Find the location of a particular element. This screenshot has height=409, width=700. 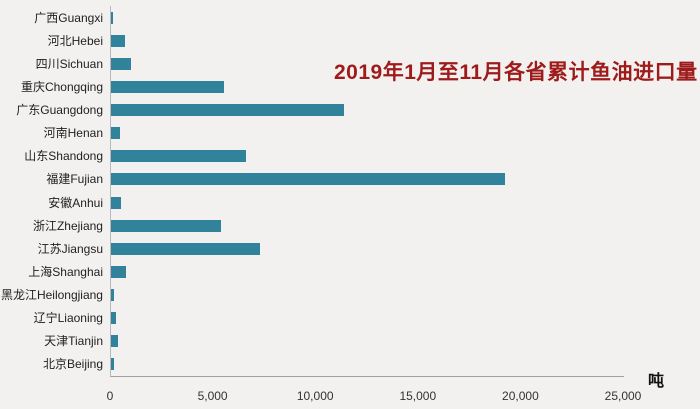

category-label: 浙江Zhejiang is located at coordinates (67, 225).